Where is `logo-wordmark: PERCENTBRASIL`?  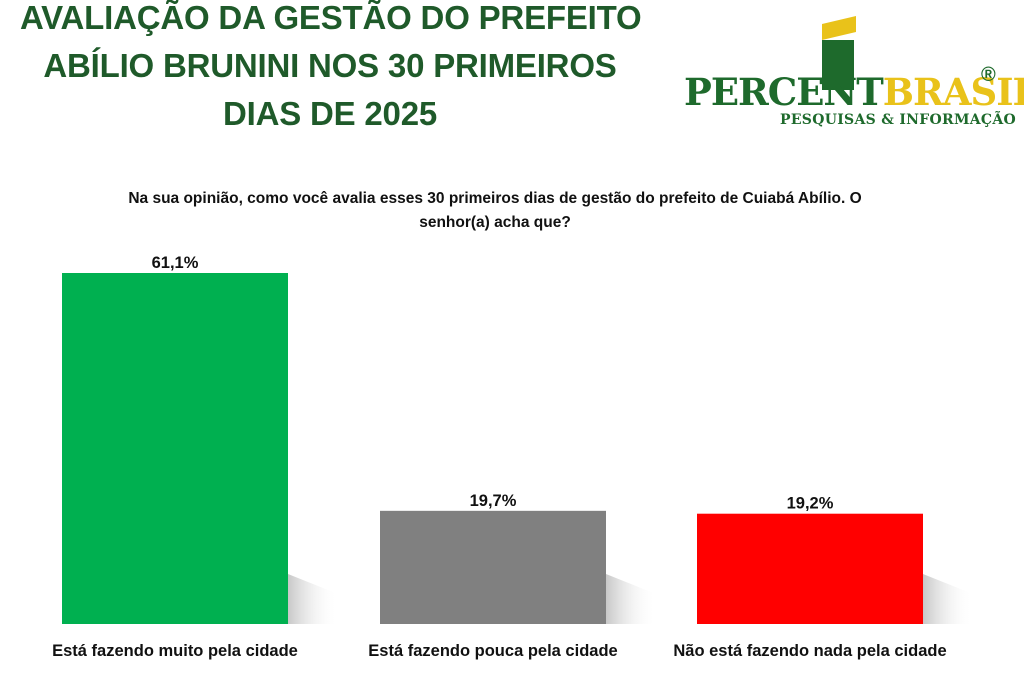 logo-wordmark: PERCENTBRASIL is located at coordinates (854, 92).